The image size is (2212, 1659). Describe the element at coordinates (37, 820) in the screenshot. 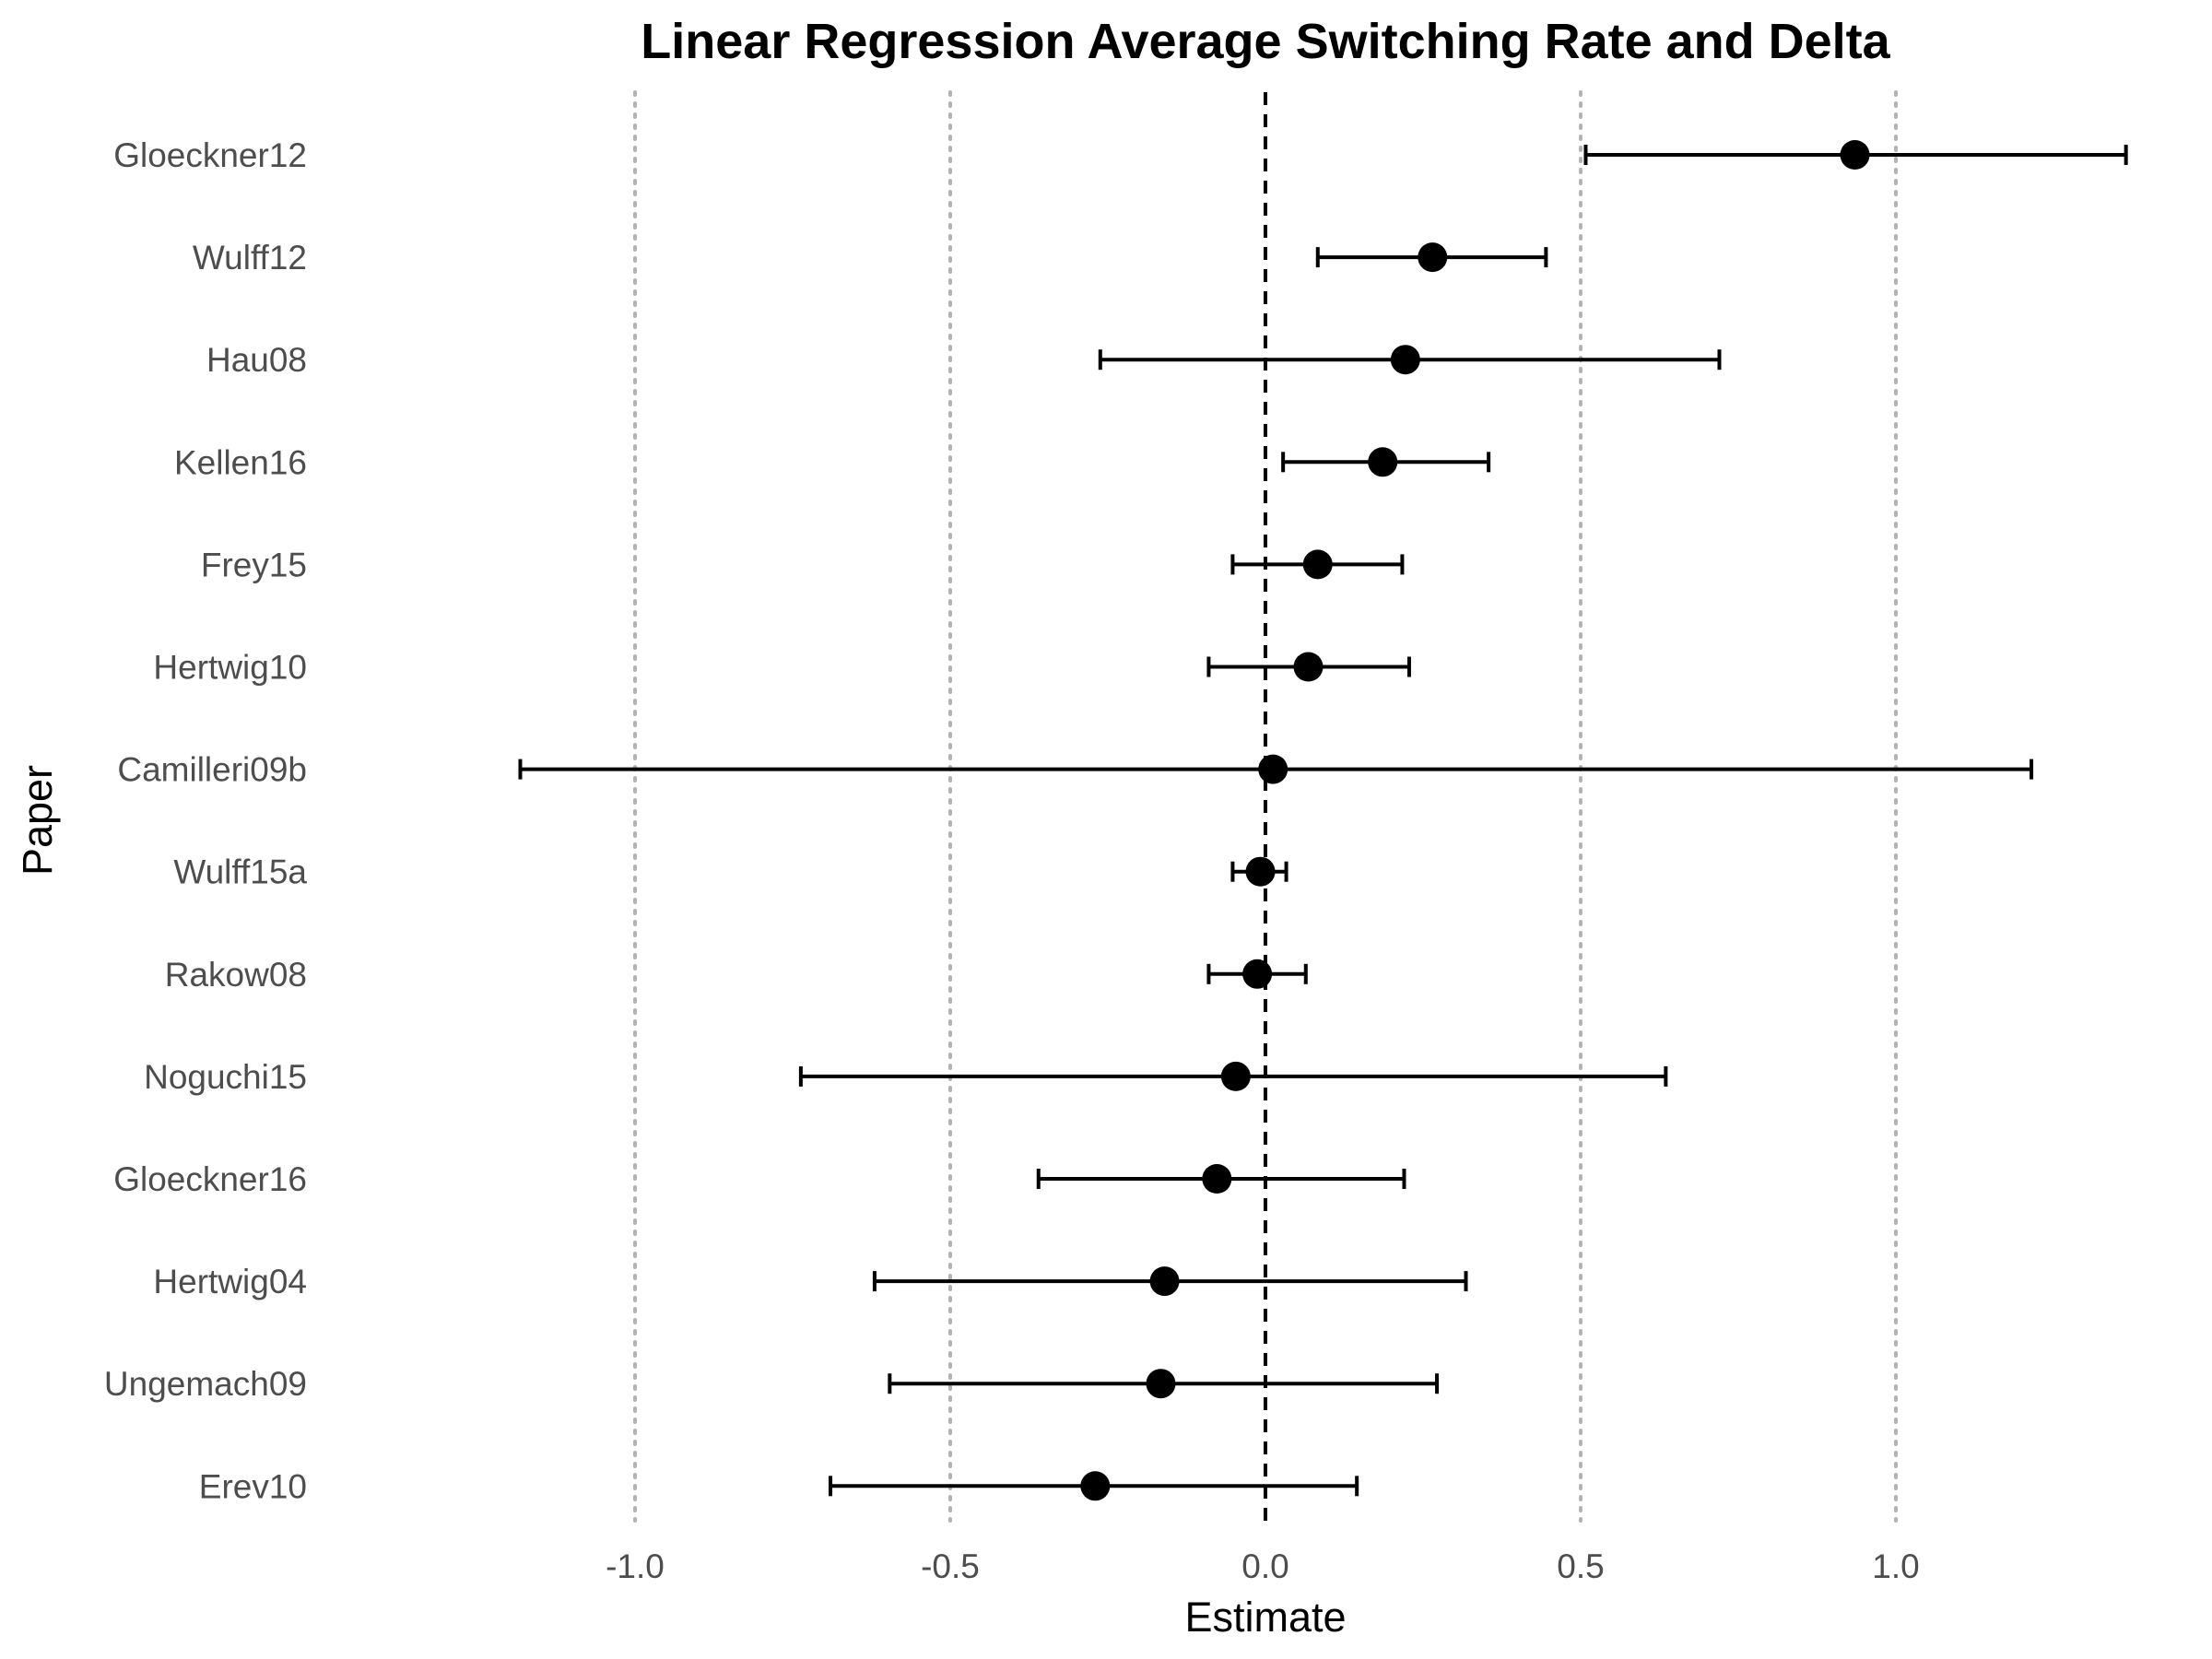

I see `y-axis-title: Paper` at that location.